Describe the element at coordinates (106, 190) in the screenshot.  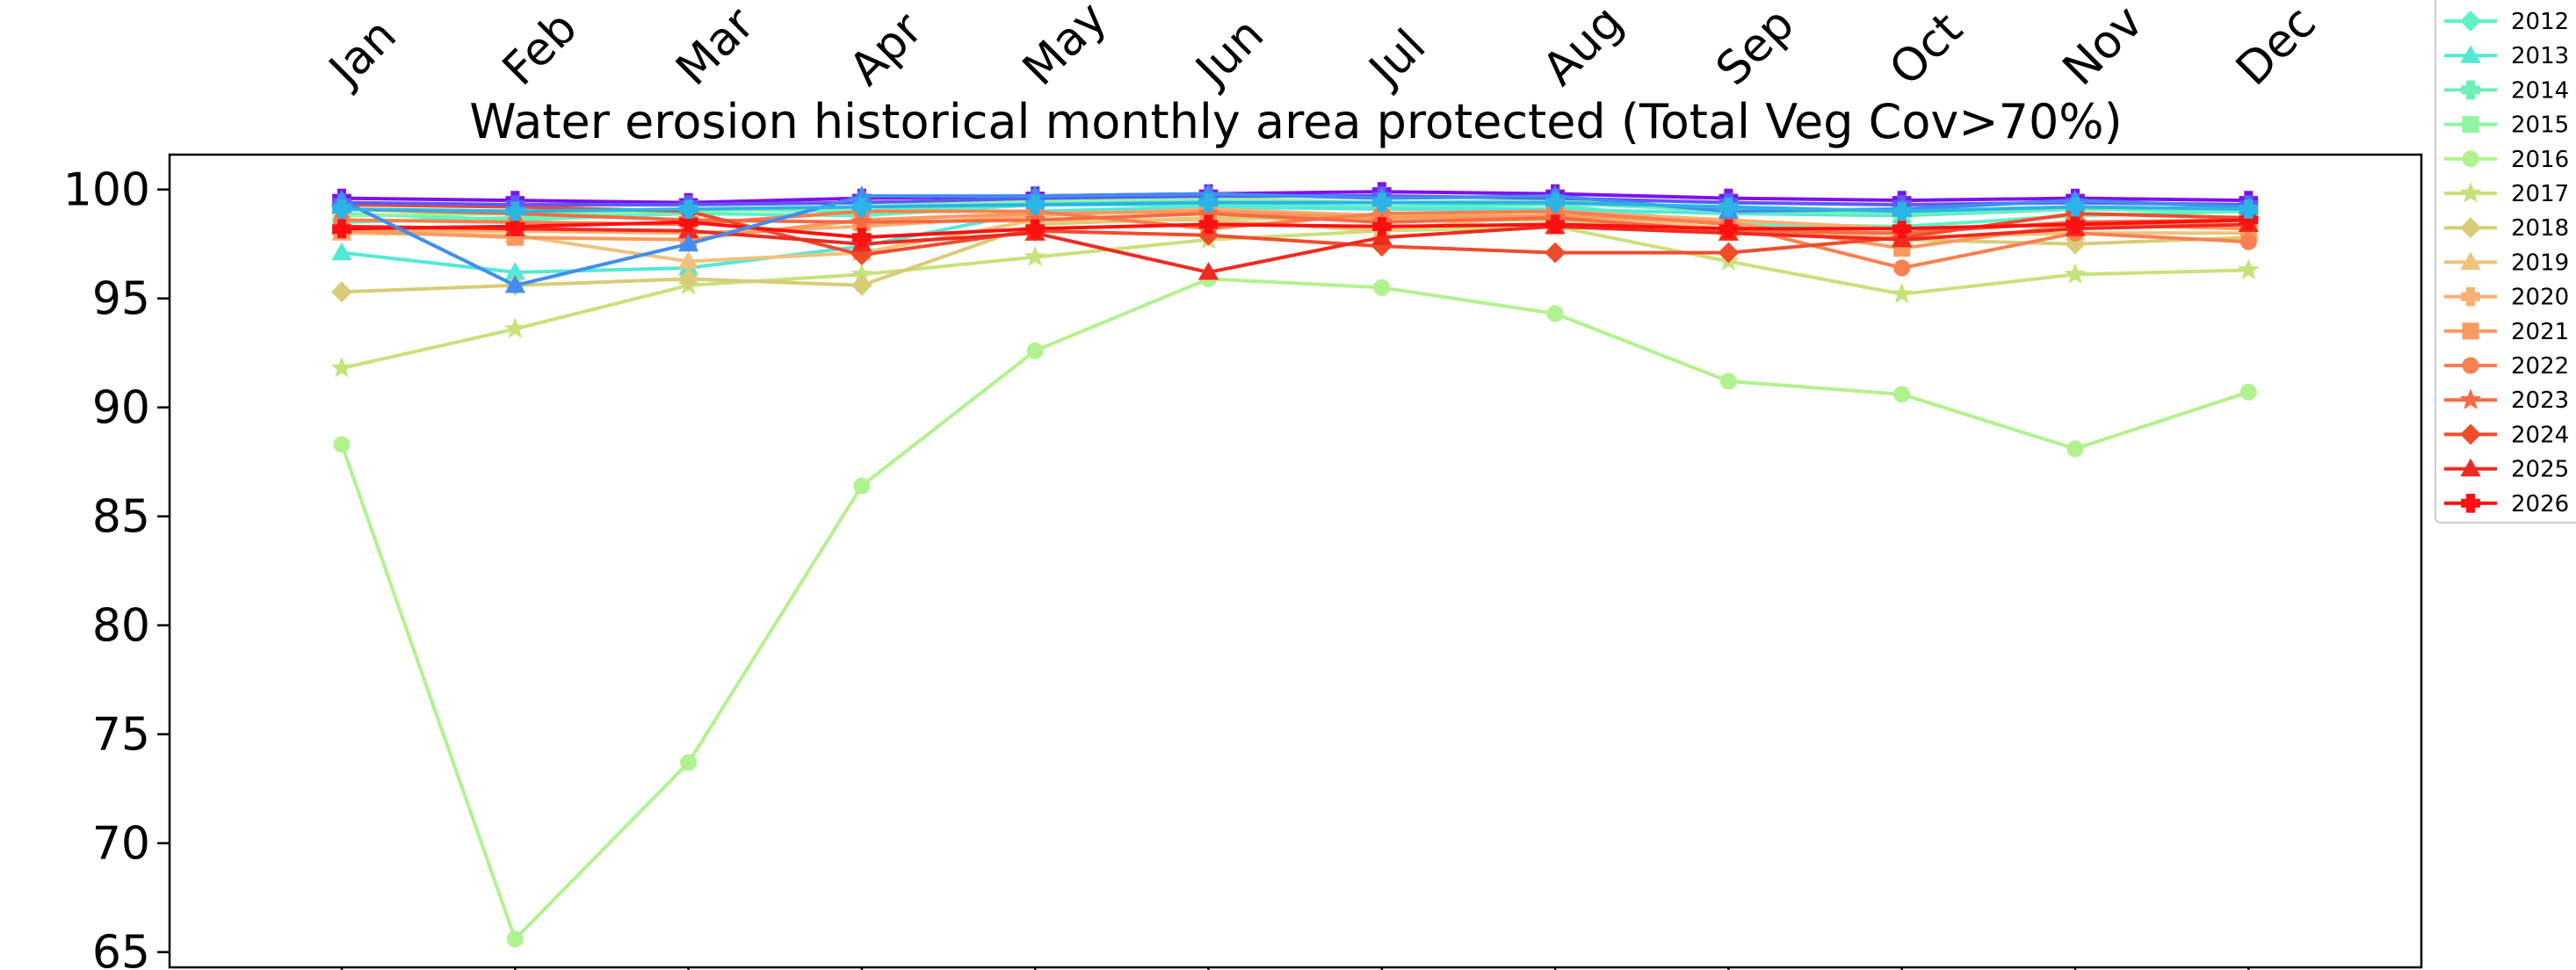
I see `y-tick-label: 100` at that location.